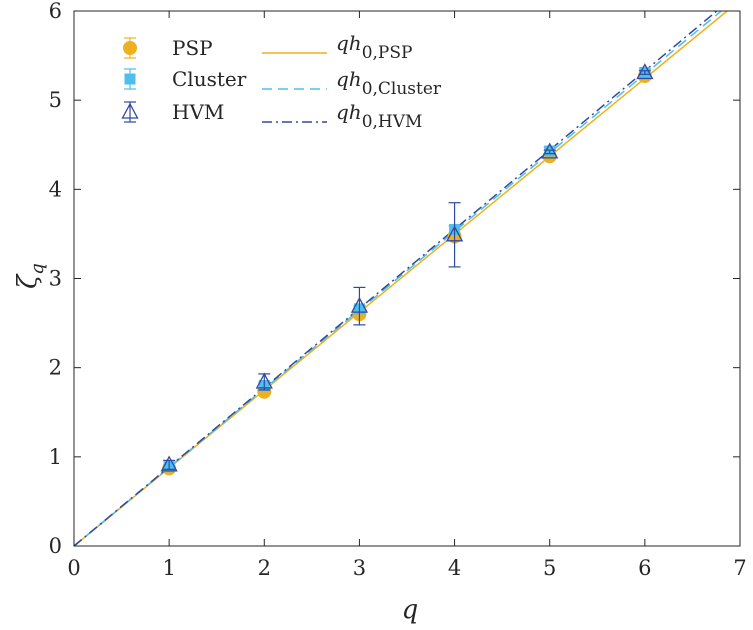  I want to click on y-axis-label: ζq, so click(30, 276).